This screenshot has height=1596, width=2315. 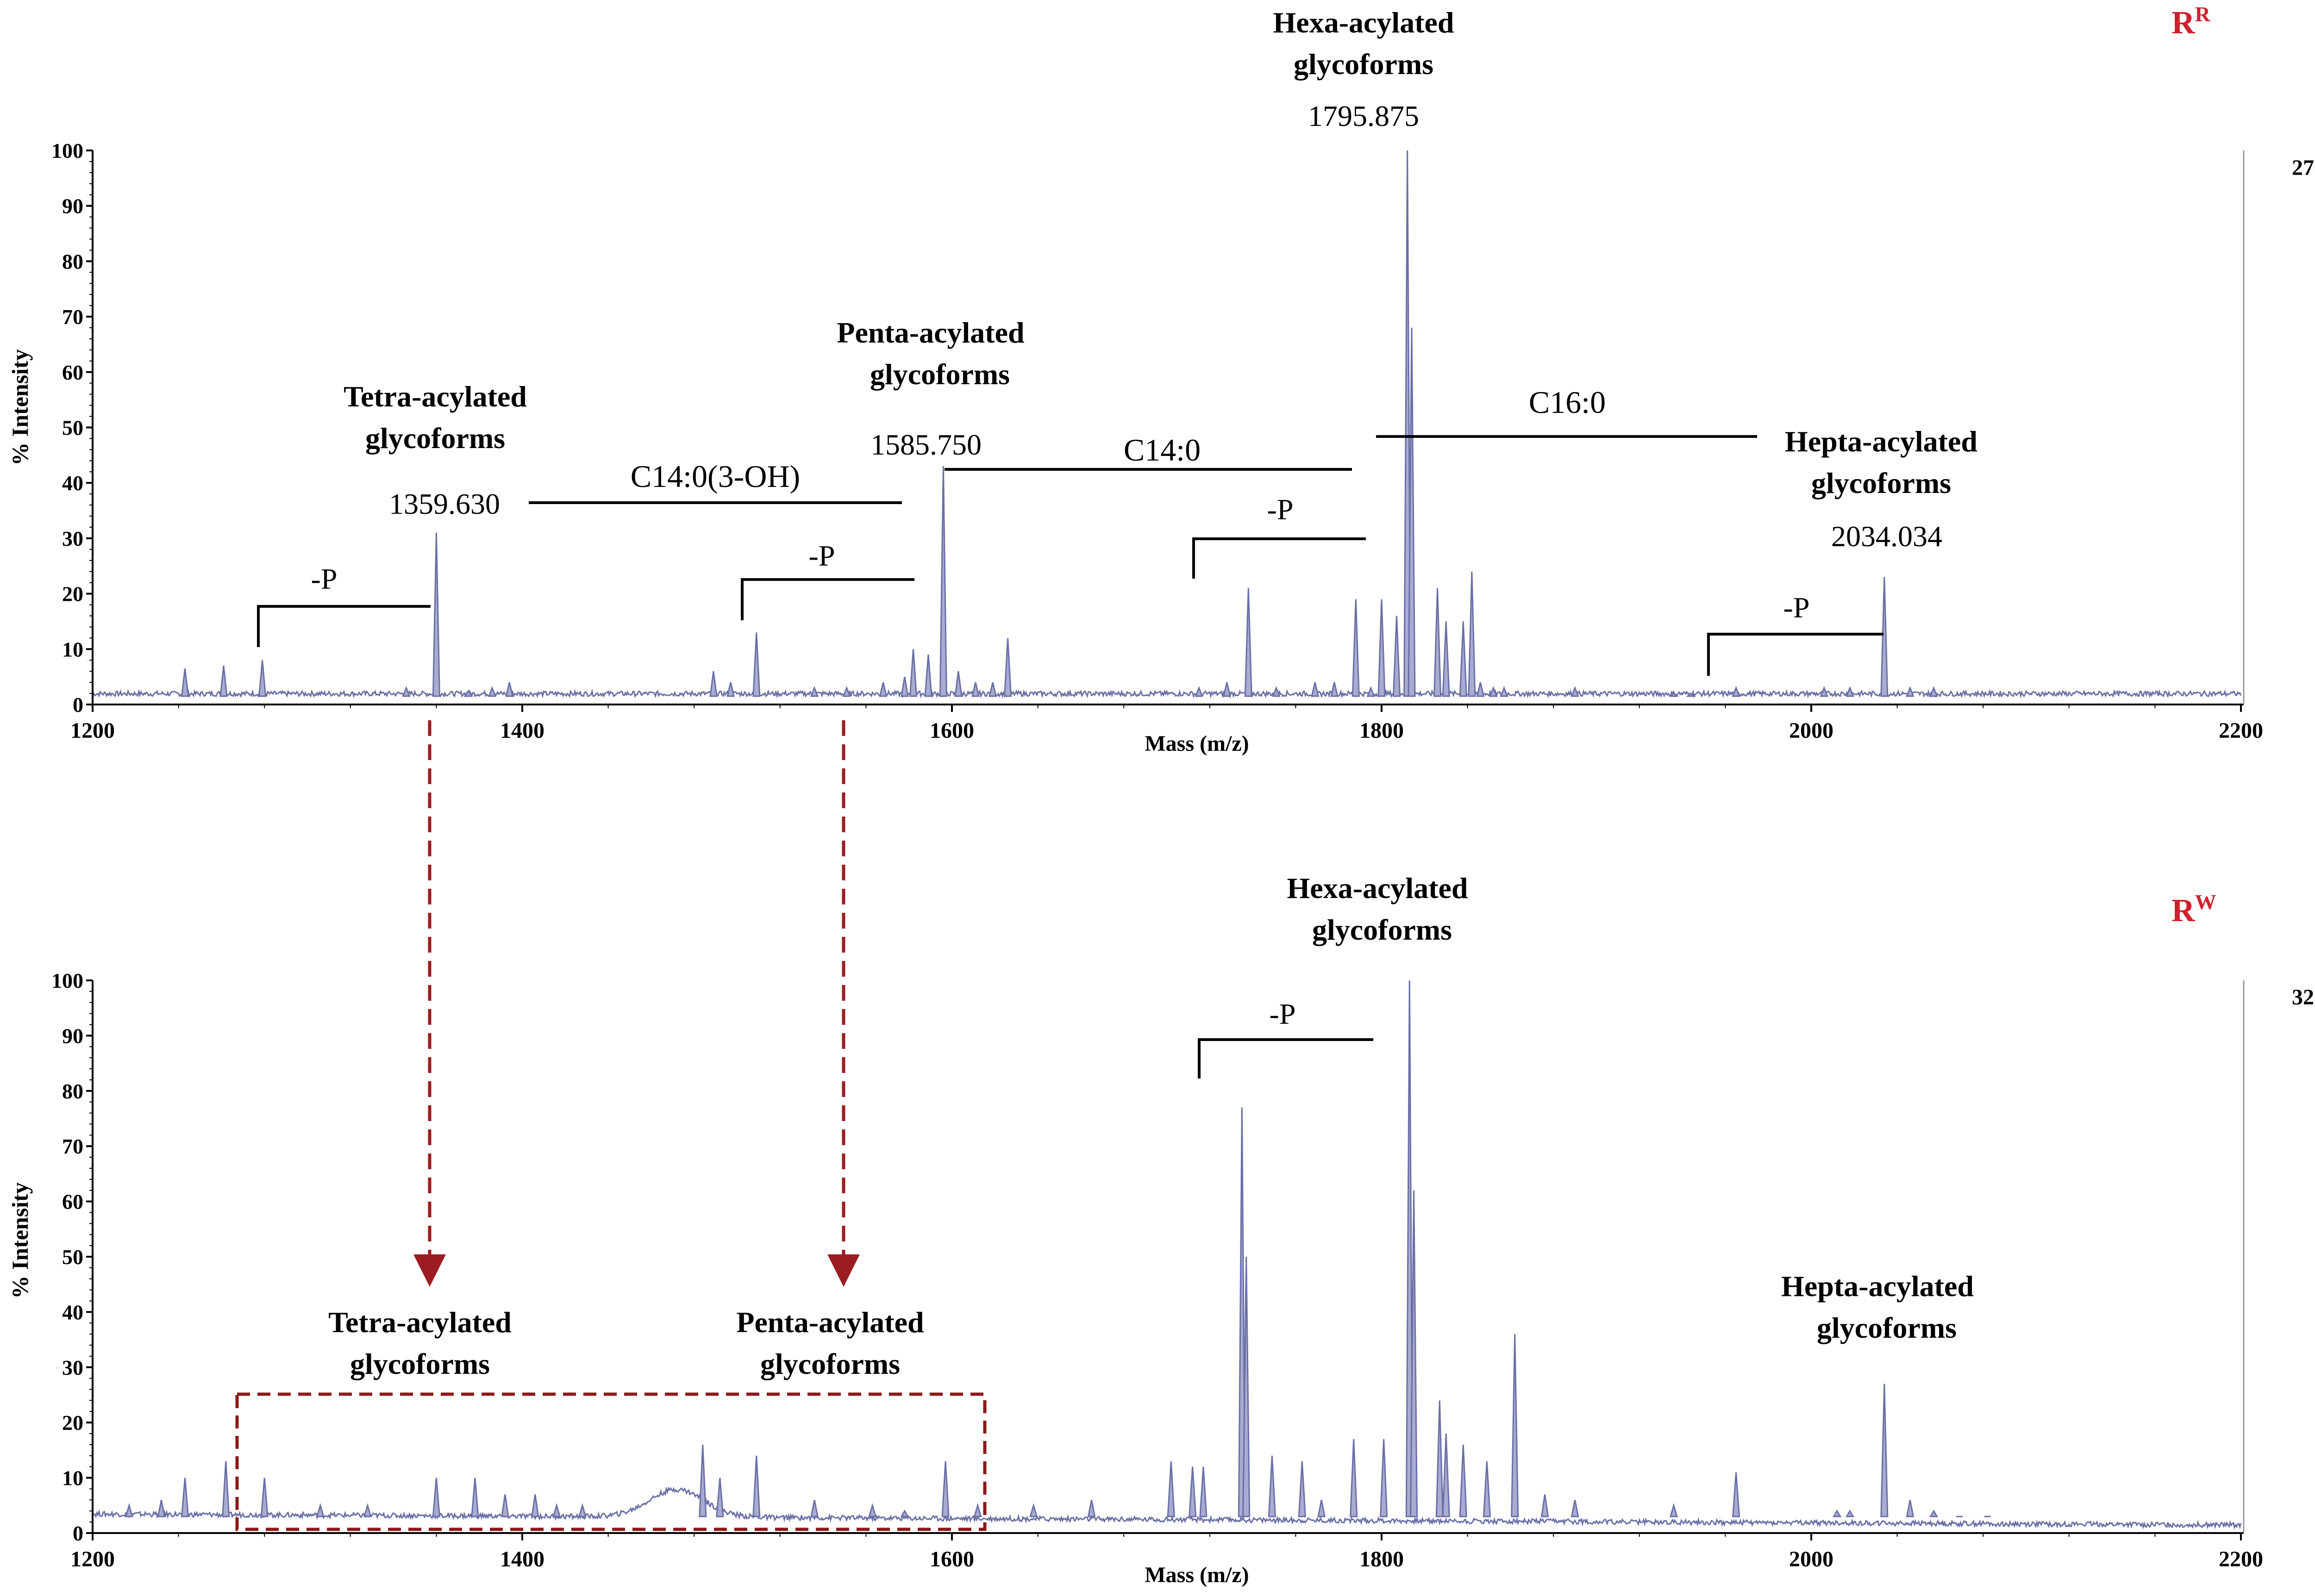 I want to click on x-tick-label: 1200, so click(x=92, y=730).